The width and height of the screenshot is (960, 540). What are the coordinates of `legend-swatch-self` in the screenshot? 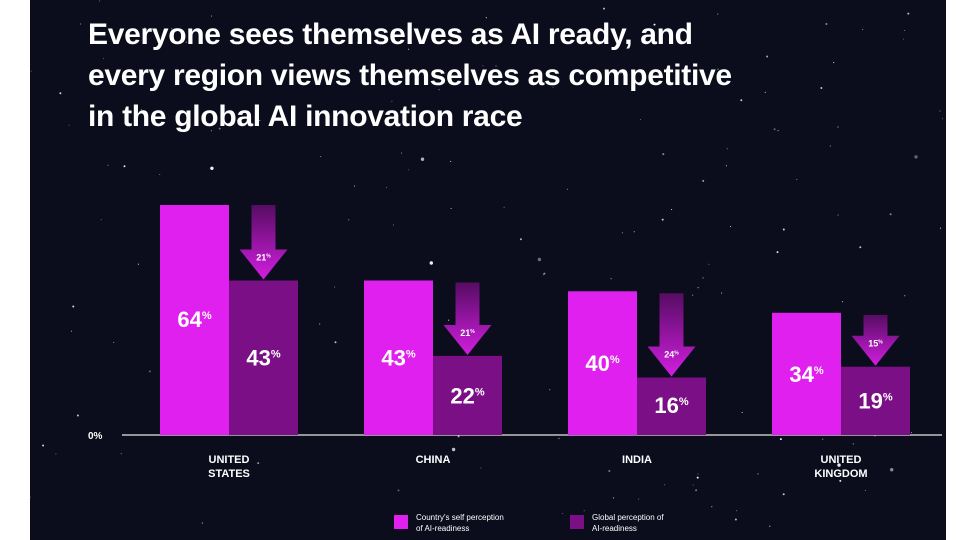 It's located at (401, 522).